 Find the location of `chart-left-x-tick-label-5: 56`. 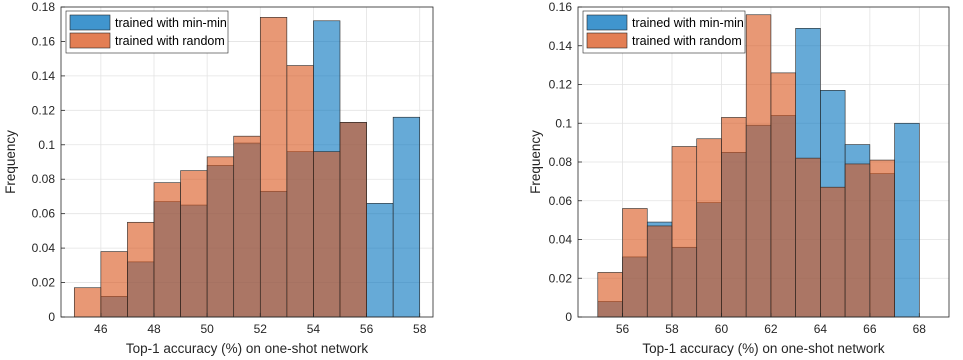

chart-left-x-tick-label-5: 56 is located at coordinates (367, 329).